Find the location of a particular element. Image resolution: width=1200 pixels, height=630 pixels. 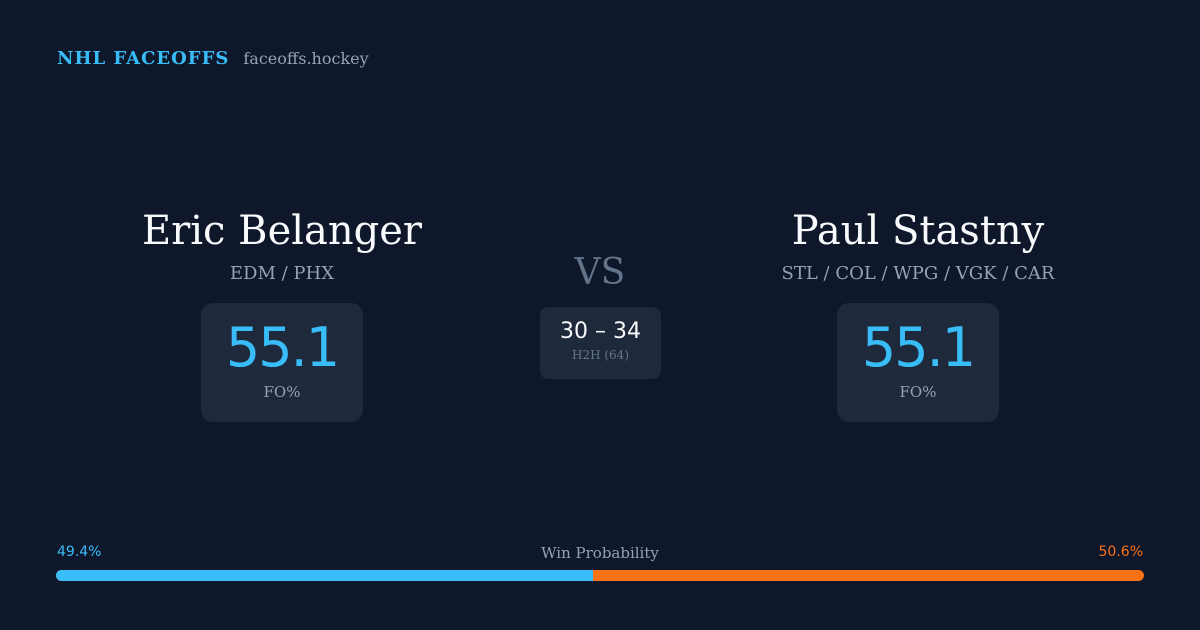

player-left-teams: EDM / PHX is located at coordinates (282, 273).